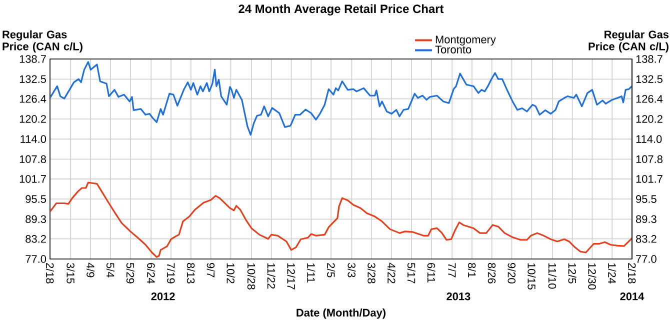 This screenshot has width=670, height=325. Describe the element at coordinates (372, 273) in the screenshot. I see `x-tick-label: 3/28` at that location.